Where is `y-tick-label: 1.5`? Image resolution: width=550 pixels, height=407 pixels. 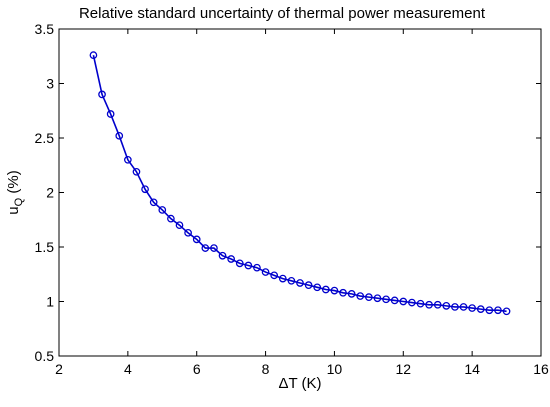
y-tick-label: 1.5 is located at coordinates (45, 247).